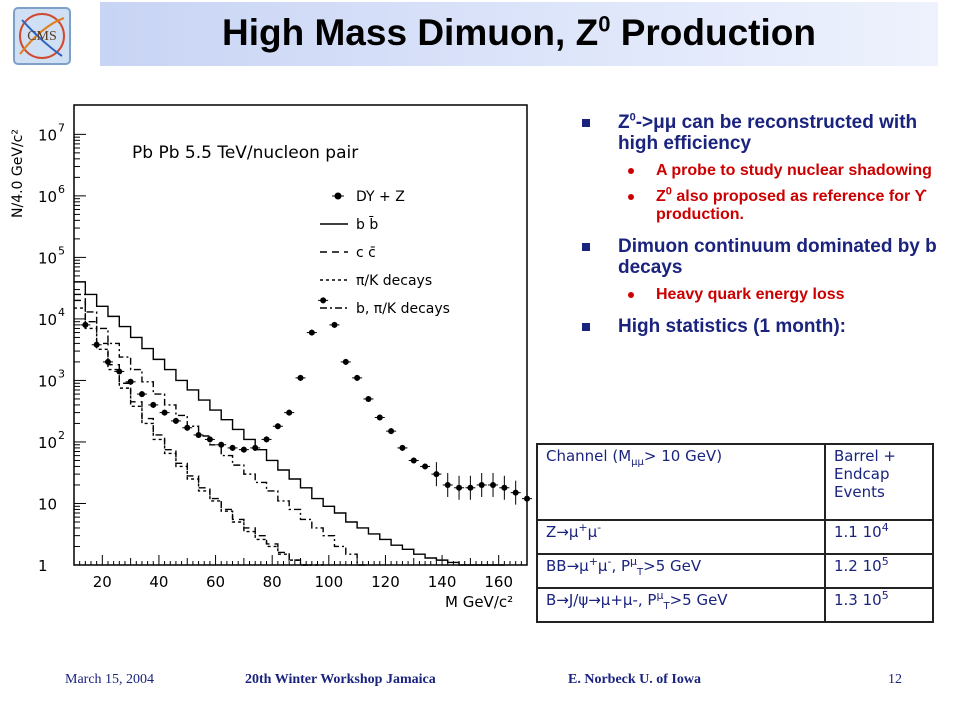 The image size is (960, 720). Describe the element at coordinates (604, 24) in the screenshot. I see `title-superscript: 0` at that location.